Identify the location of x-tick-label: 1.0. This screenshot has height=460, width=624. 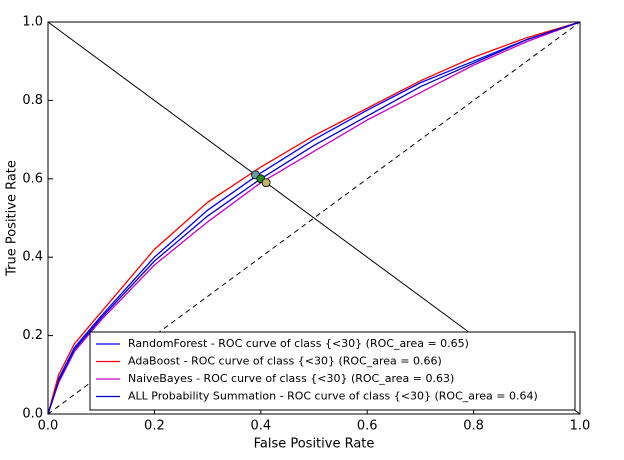
(580, 426).